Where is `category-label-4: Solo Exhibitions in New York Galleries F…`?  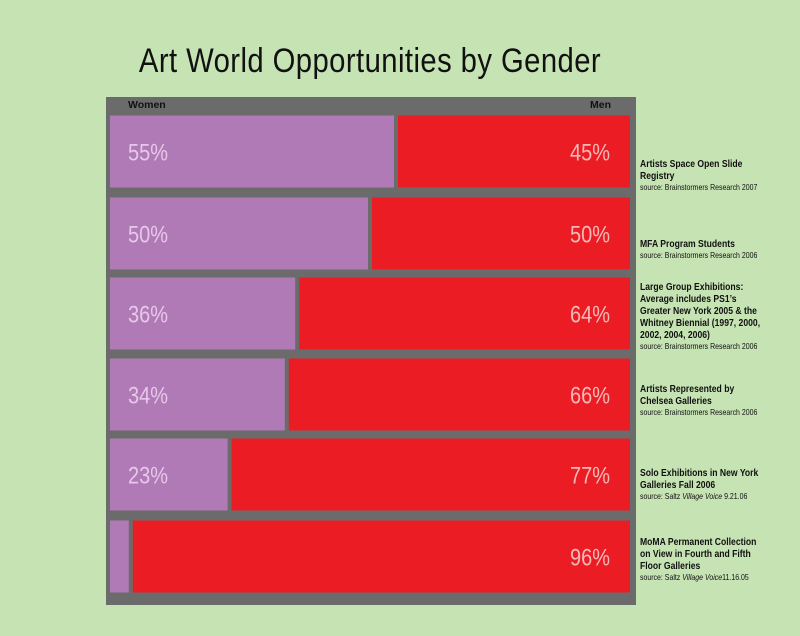 category-label-4: Solo Exhibitions in New York Galleries F… is located at coordinates (703, 484).